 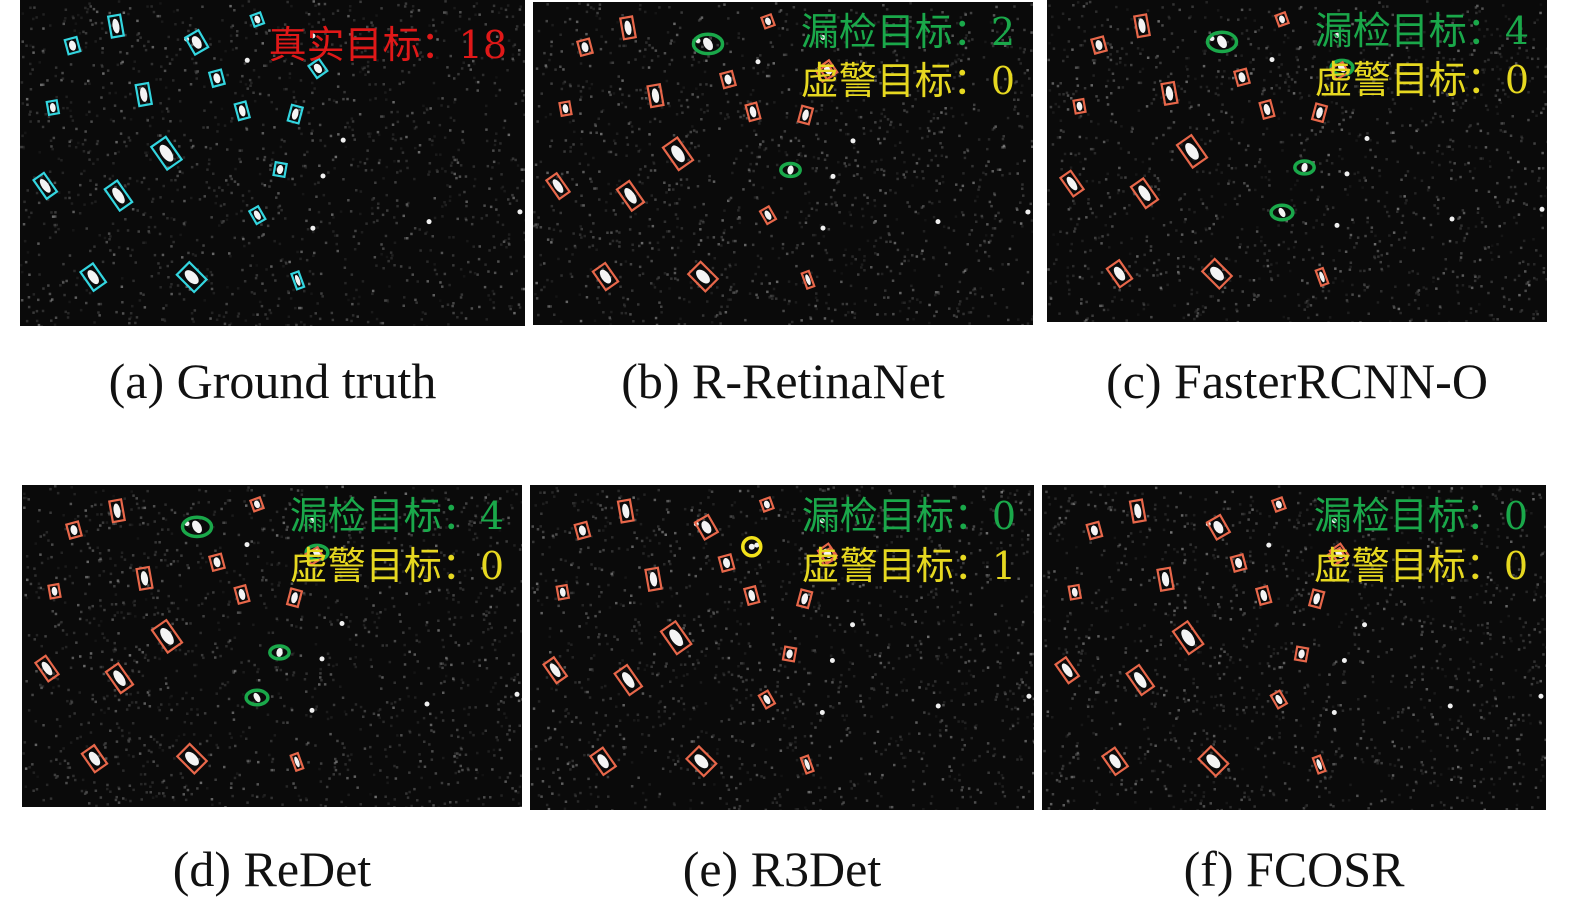 I want to click on missed-target-marker, so click(x=1304, y=167).